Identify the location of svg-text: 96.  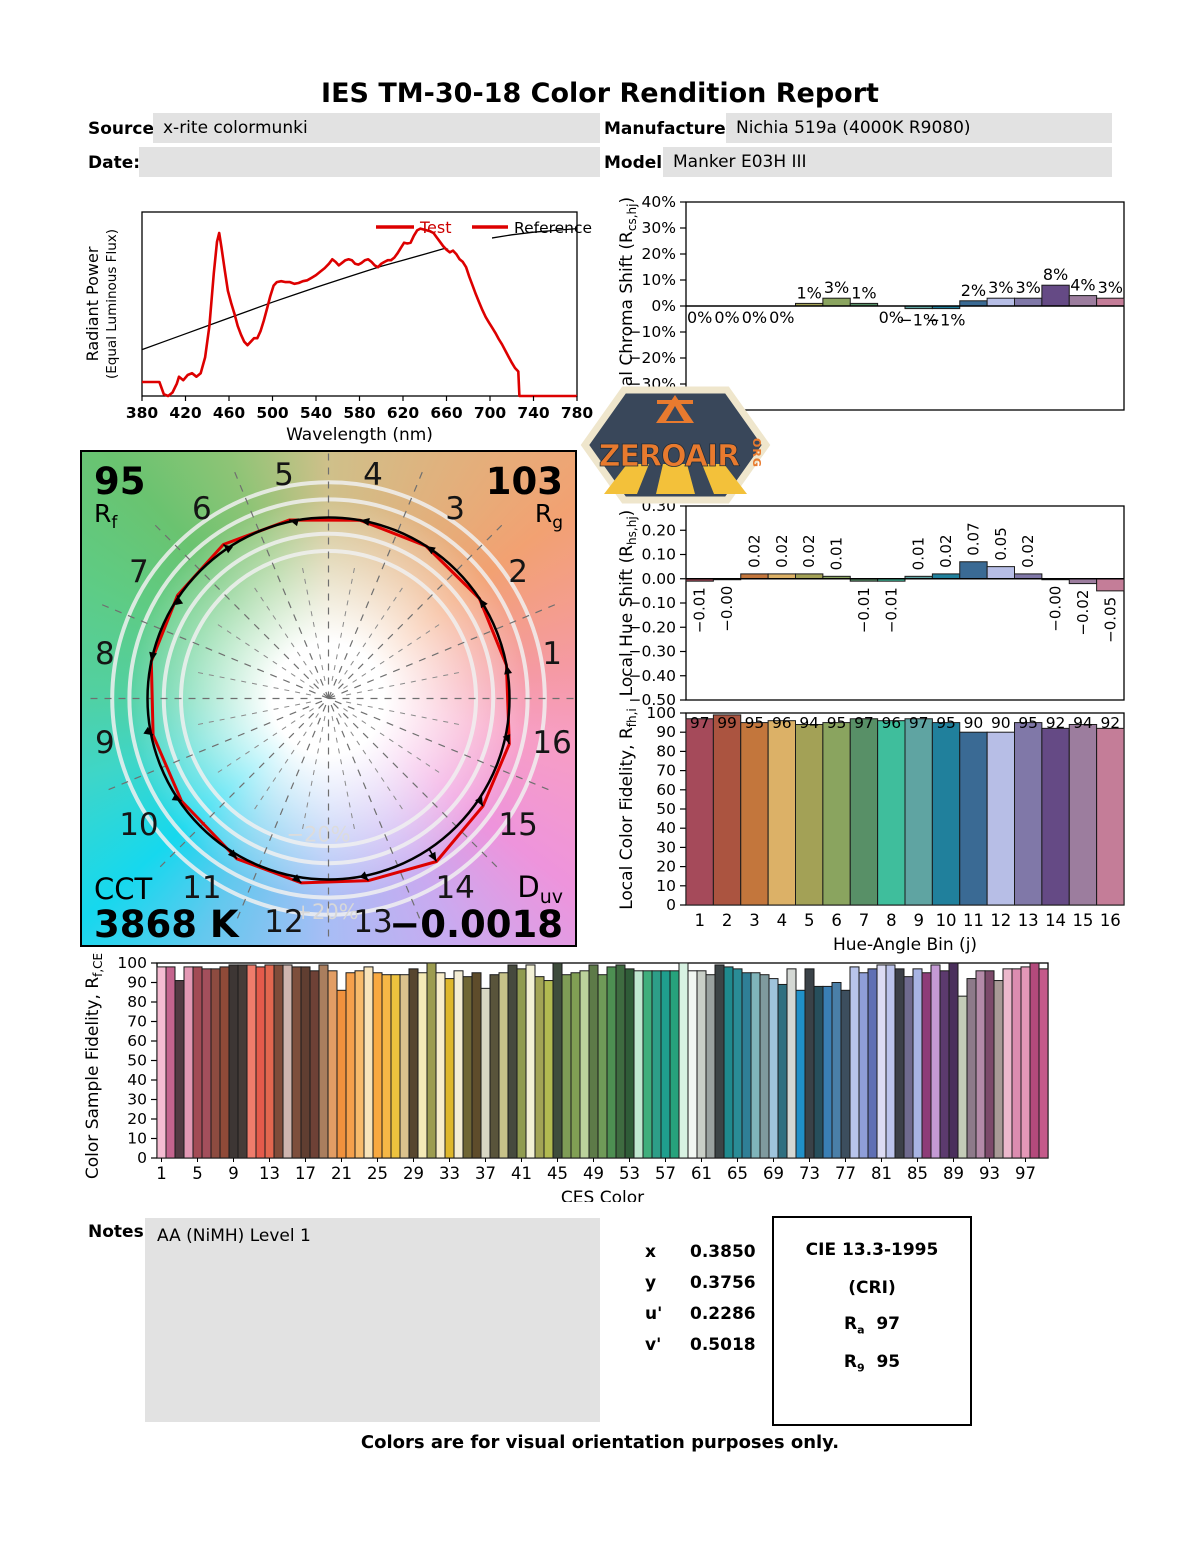
(891, 723).